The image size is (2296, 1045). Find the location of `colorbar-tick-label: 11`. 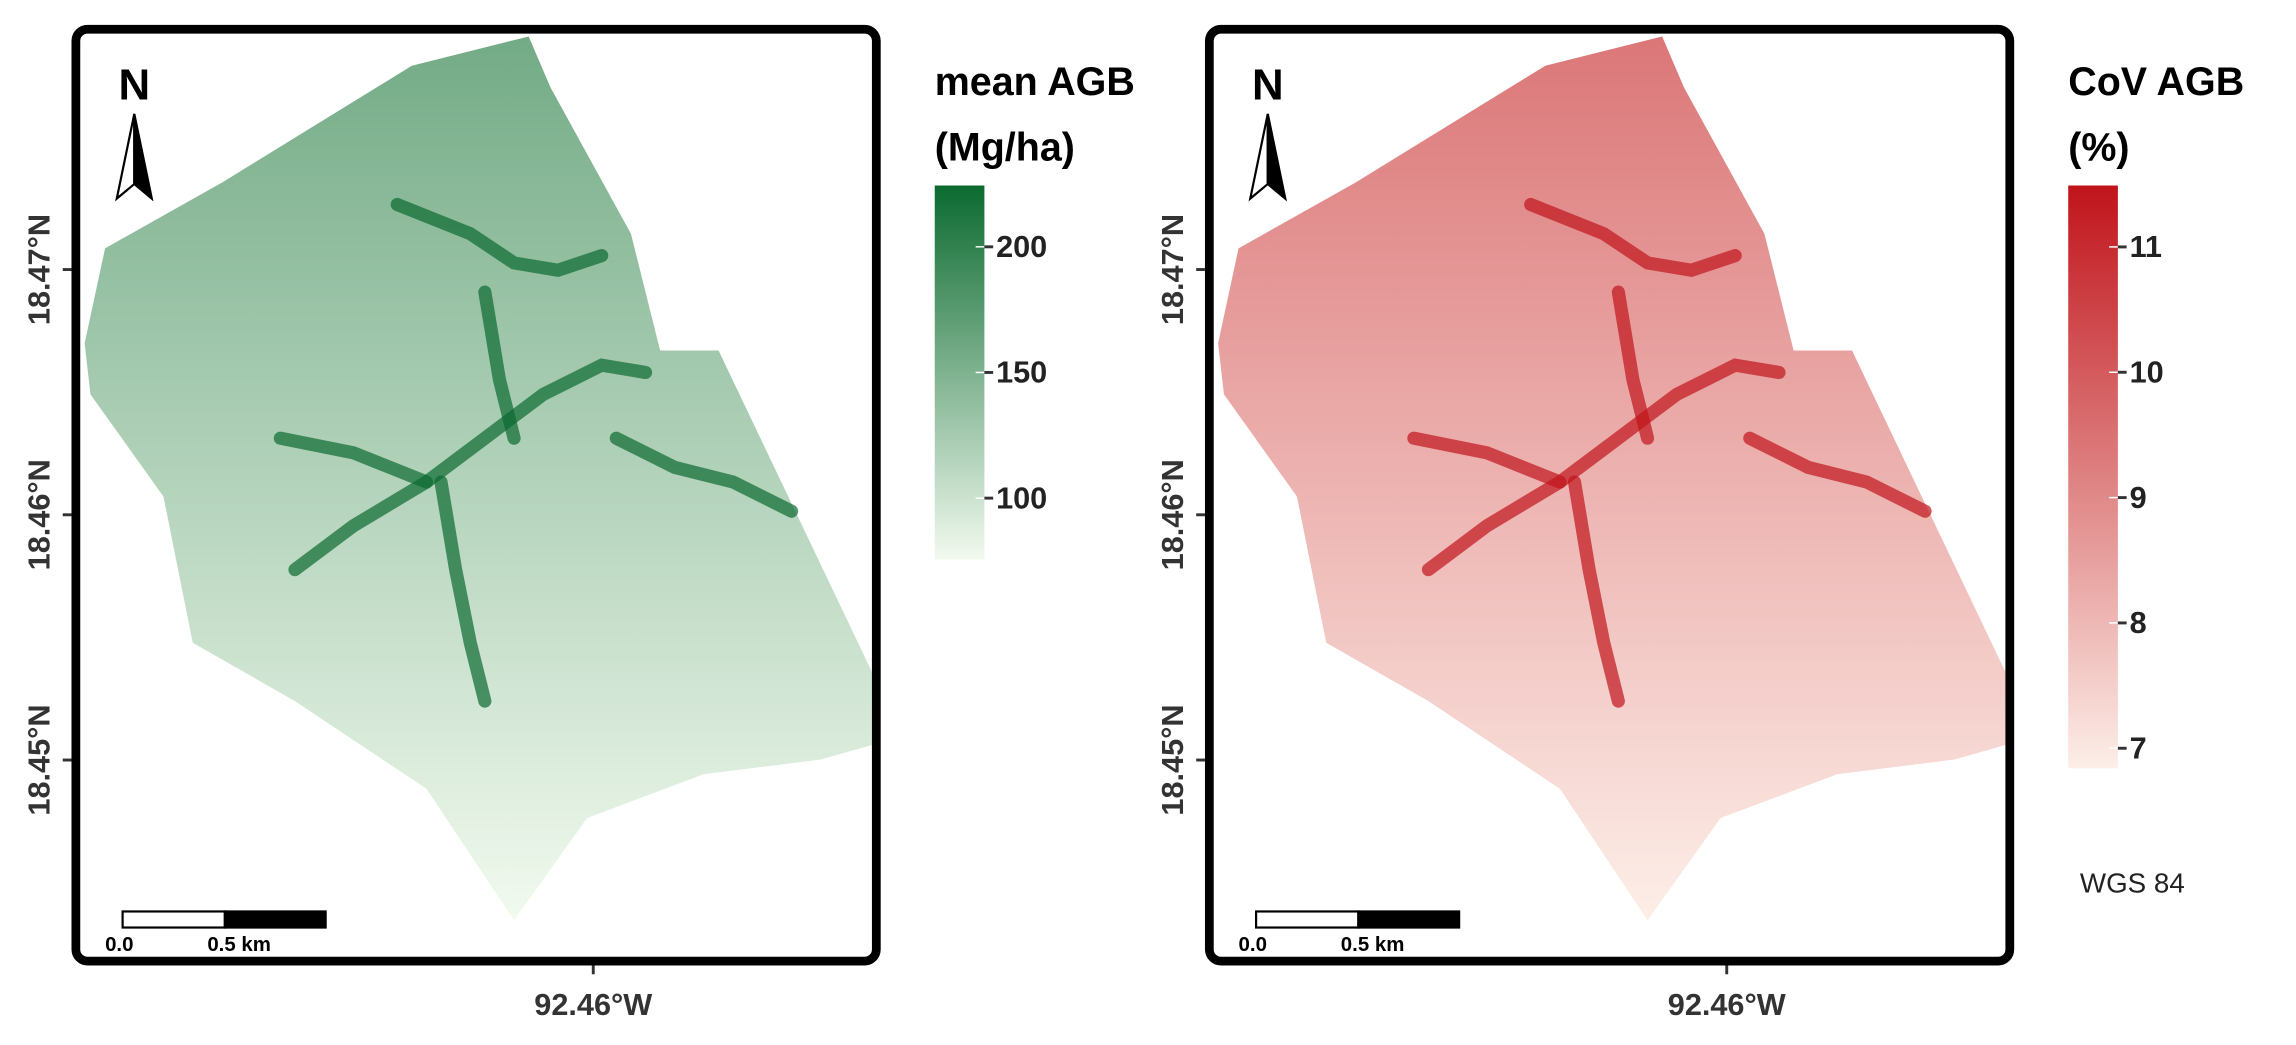

colorbar-tick-label: 11 is located at coordinates (2146, 247).